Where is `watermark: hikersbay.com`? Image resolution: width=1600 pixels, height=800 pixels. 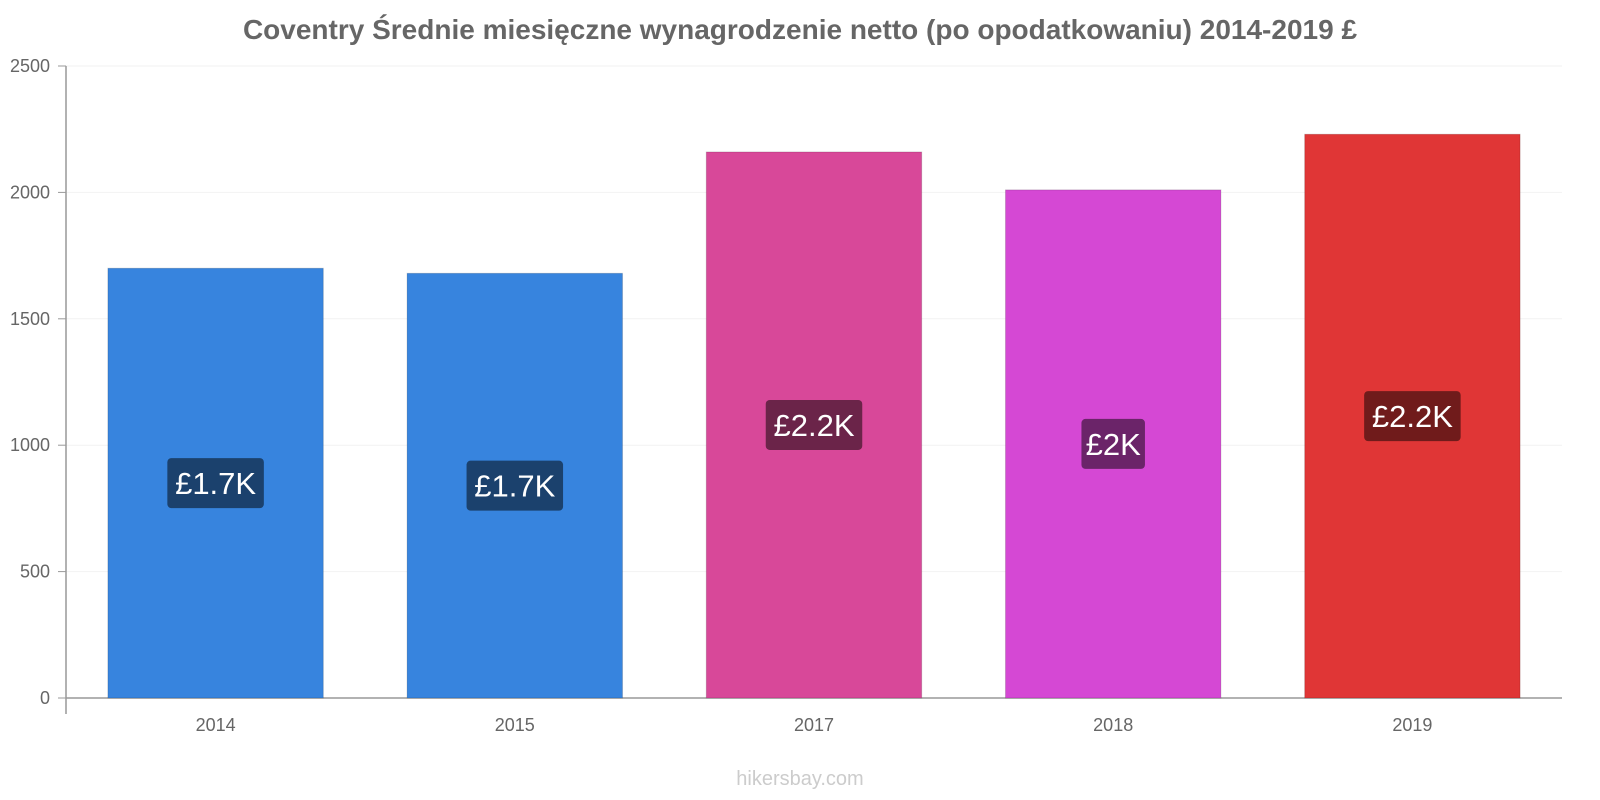
watermark: hikersbay.com is located at coordinates (800, 779).